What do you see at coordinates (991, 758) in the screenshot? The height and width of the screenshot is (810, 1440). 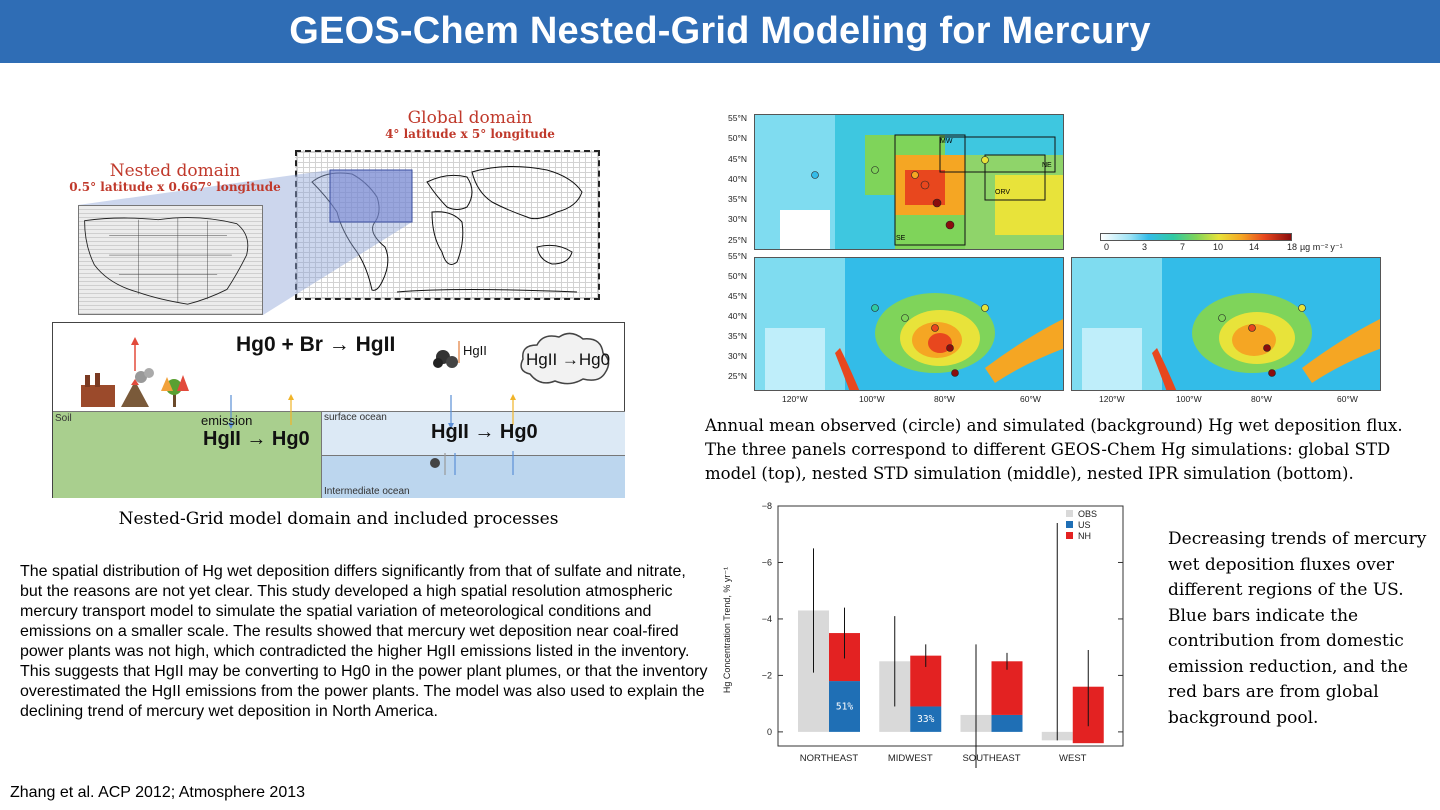 I see `x-tick-label: SOUTHEAST` at bounding box center [991, 758].